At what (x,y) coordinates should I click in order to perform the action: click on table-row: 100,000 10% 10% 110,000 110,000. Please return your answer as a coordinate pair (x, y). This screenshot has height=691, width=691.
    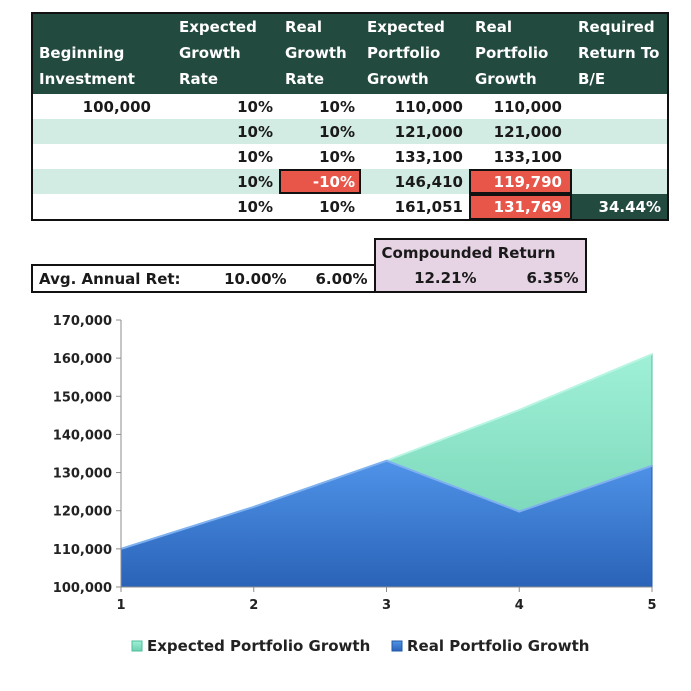
    Looking at the image, I should click on (350, 106).